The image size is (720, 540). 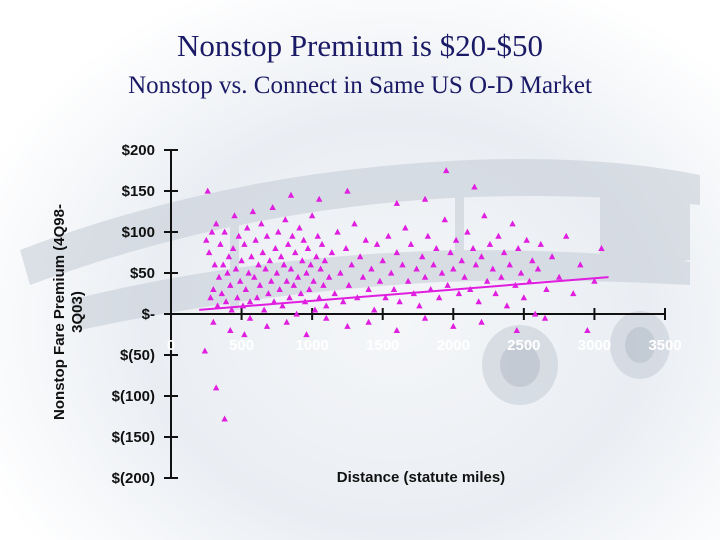 I want to click on slide-title: Nonstop Premium is $20-$50, so click(x=360, y=45).